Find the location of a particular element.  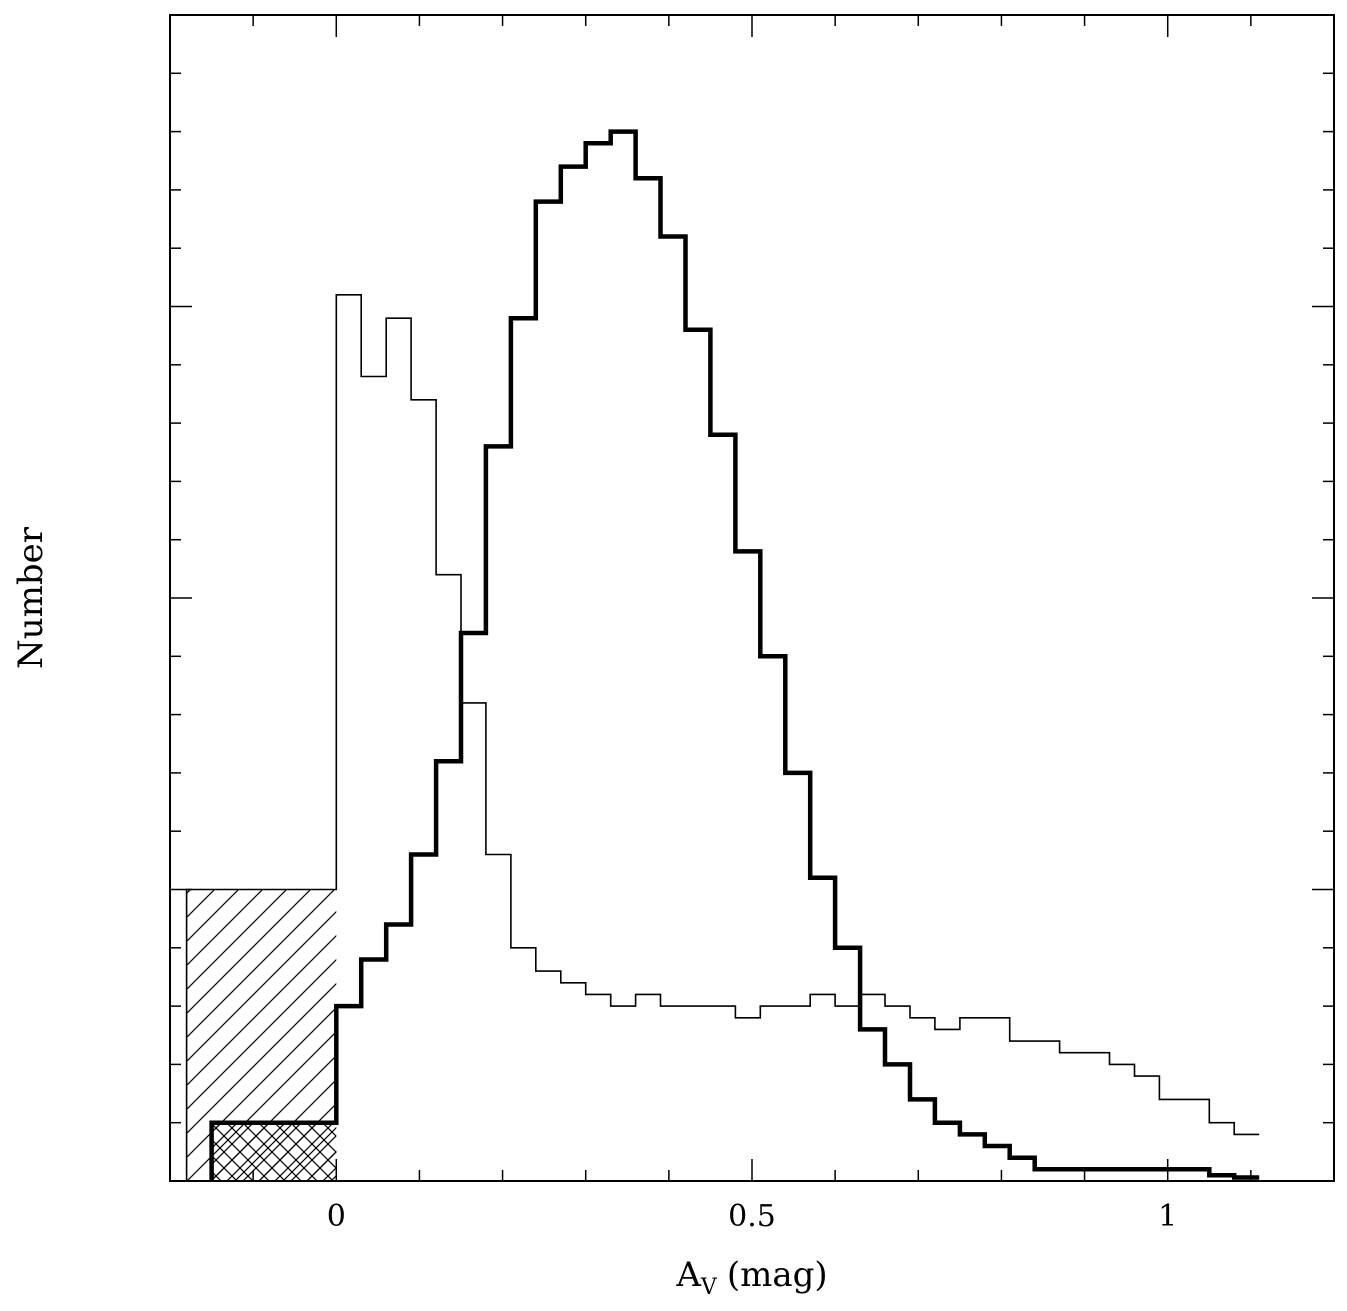

hatched-regions is located at coordinates (261, 1035).